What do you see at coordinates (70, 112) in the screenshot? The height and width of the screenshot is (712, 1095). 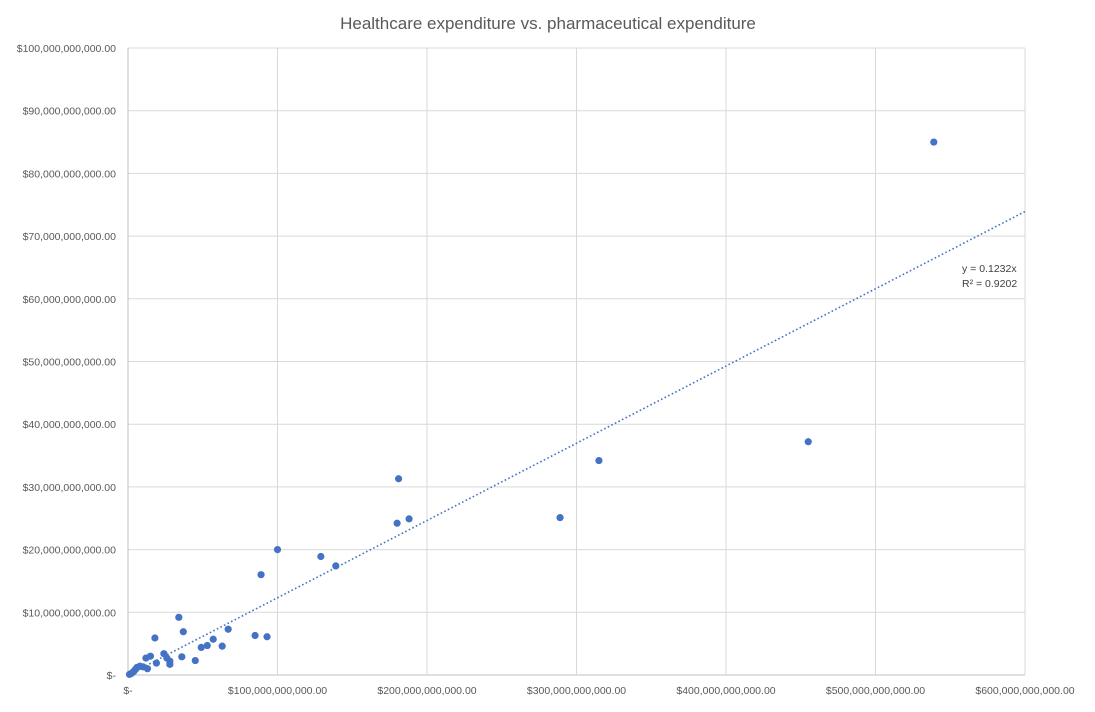 I see `y-tick-label: $90,000,000,000.00` at bounding box center [70, 112].